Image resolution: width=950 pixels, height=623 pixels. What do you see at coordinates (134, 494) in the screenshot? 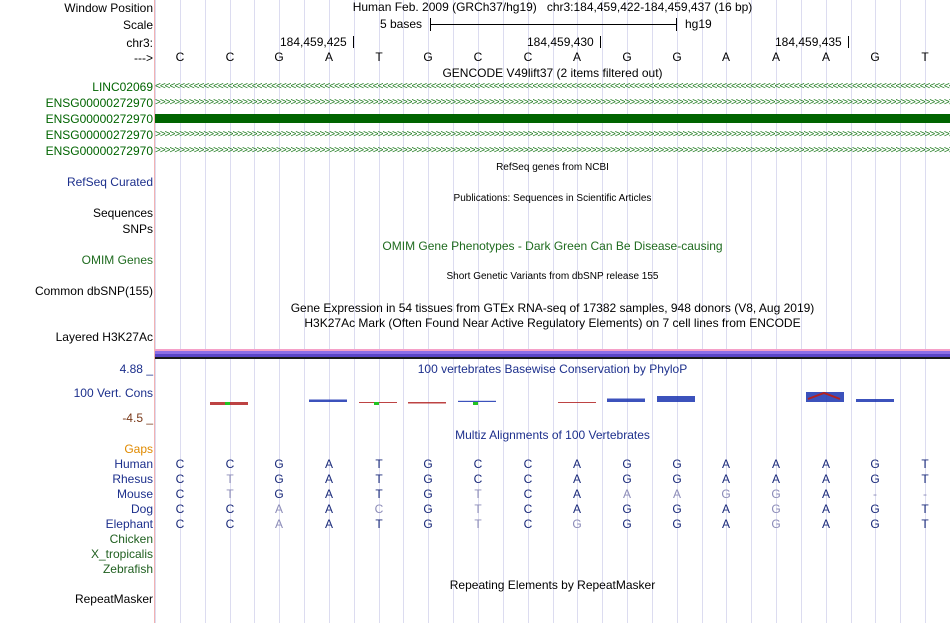
I see `species-label: Mouse` at bounding box center [134, 494].